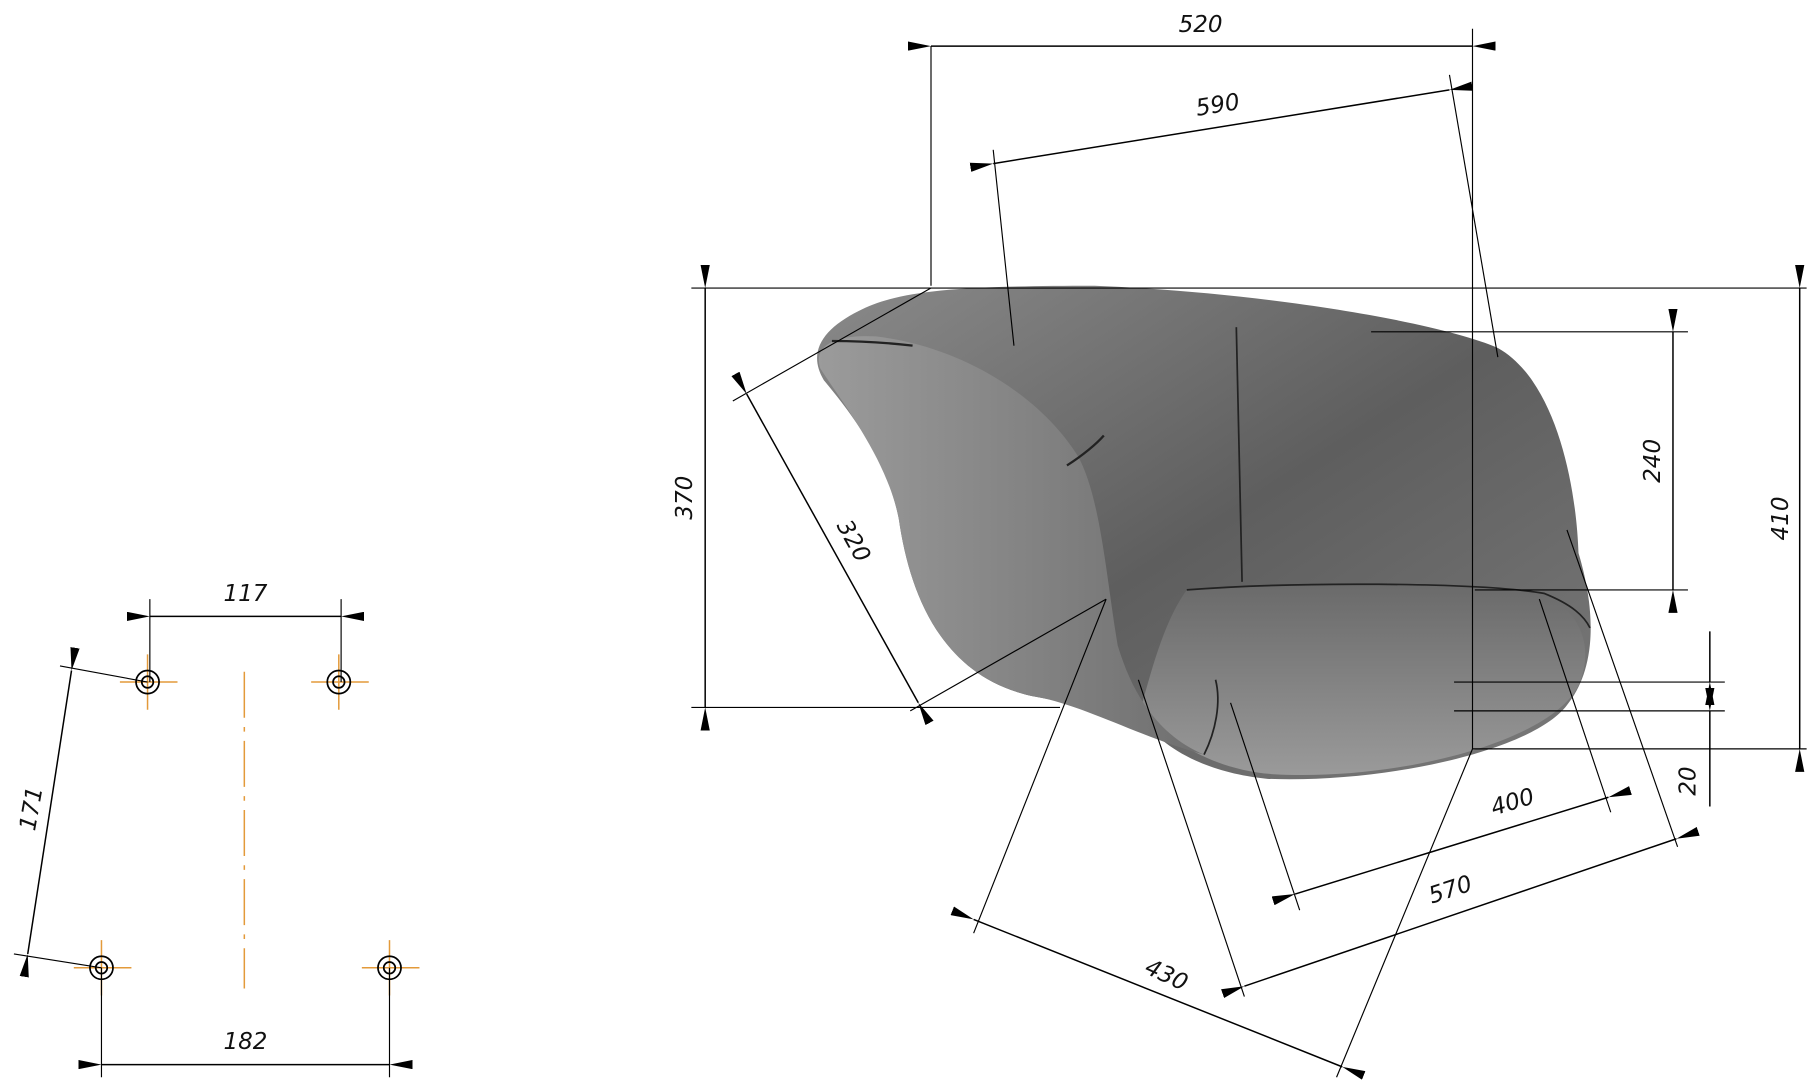  Describe the element at coordinates (1166, 975) in the screenshot. I see `dimension-label: 430` at that location.